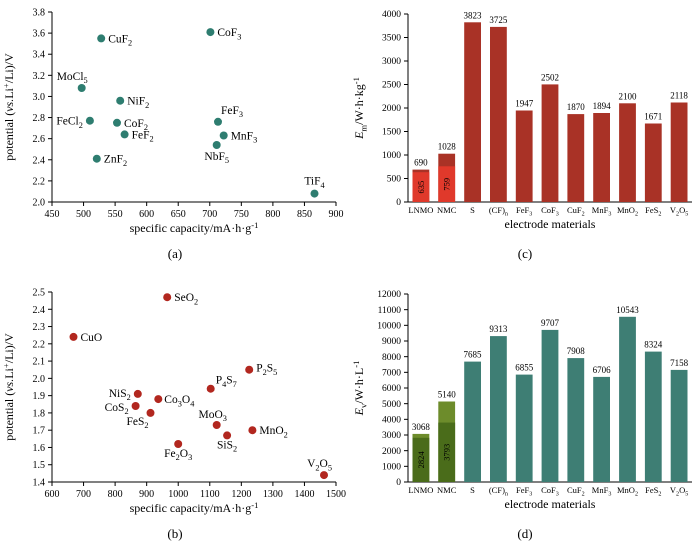 The height and width of the screenshot is (560, 700). I want to click on x-tick-label: 1200, so click(241, 494).